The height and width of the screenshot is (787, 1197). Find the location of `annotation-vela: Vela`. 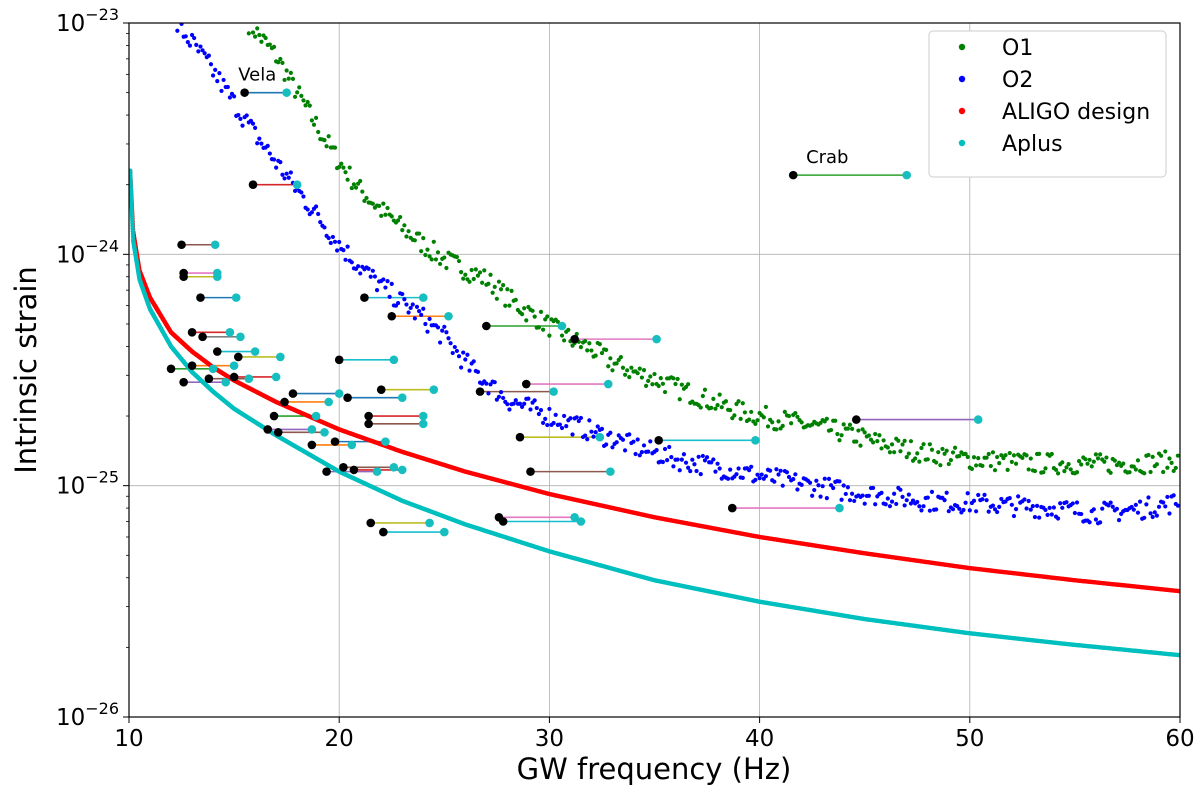

annotation-vela: Vela is located at coordinates (257, 75).